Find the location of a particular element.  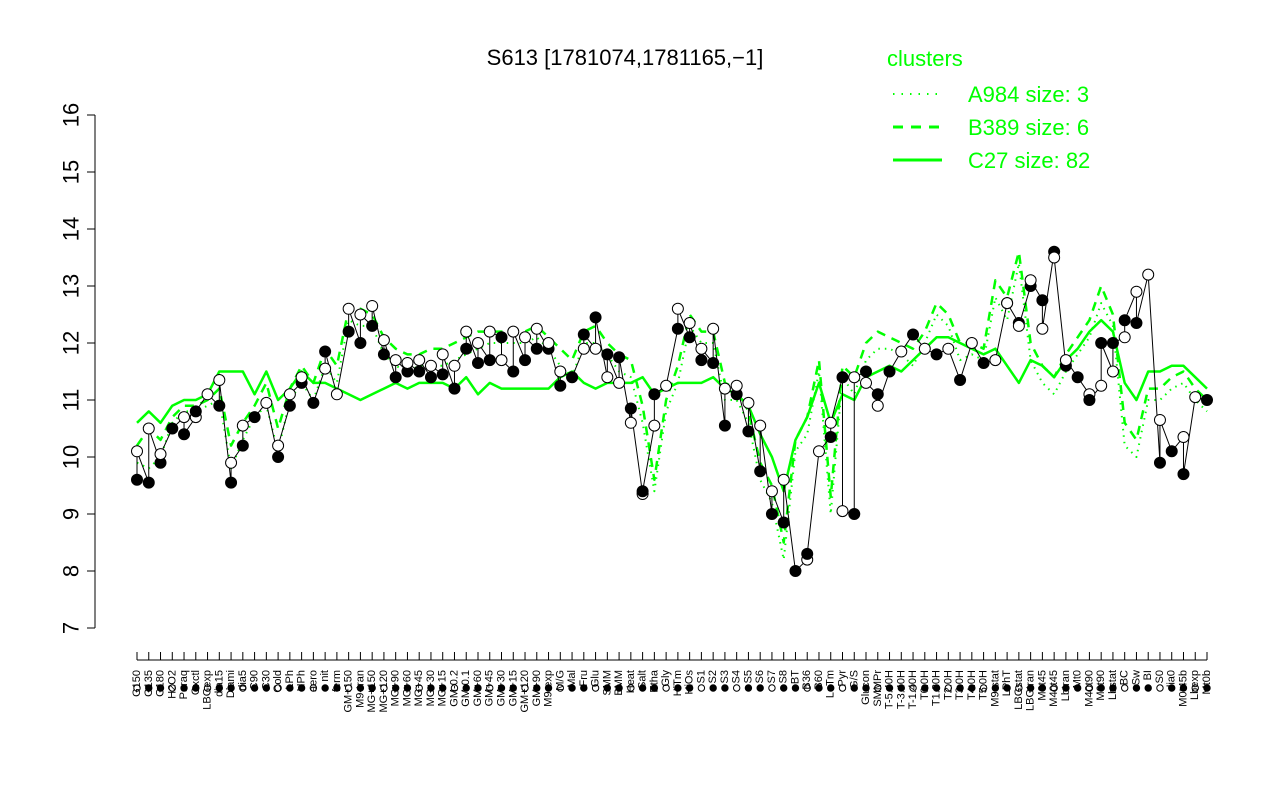

x-tick-label: S3 is located at coordinates (725, 676).